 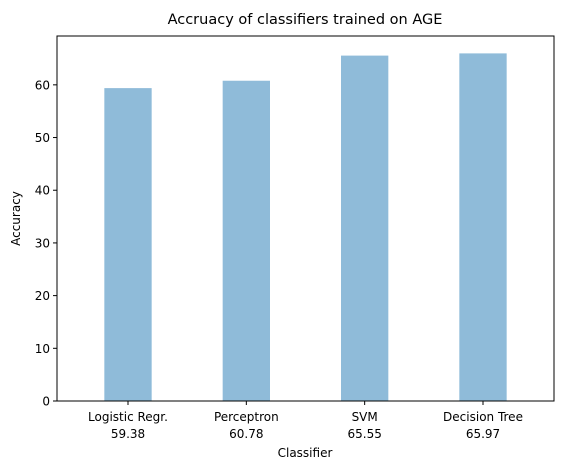 What do you see at coordinates (246, 434) in the screenshot?
I see `x-tick-value-label-1: 60.78` at bounding box center [246, 434].